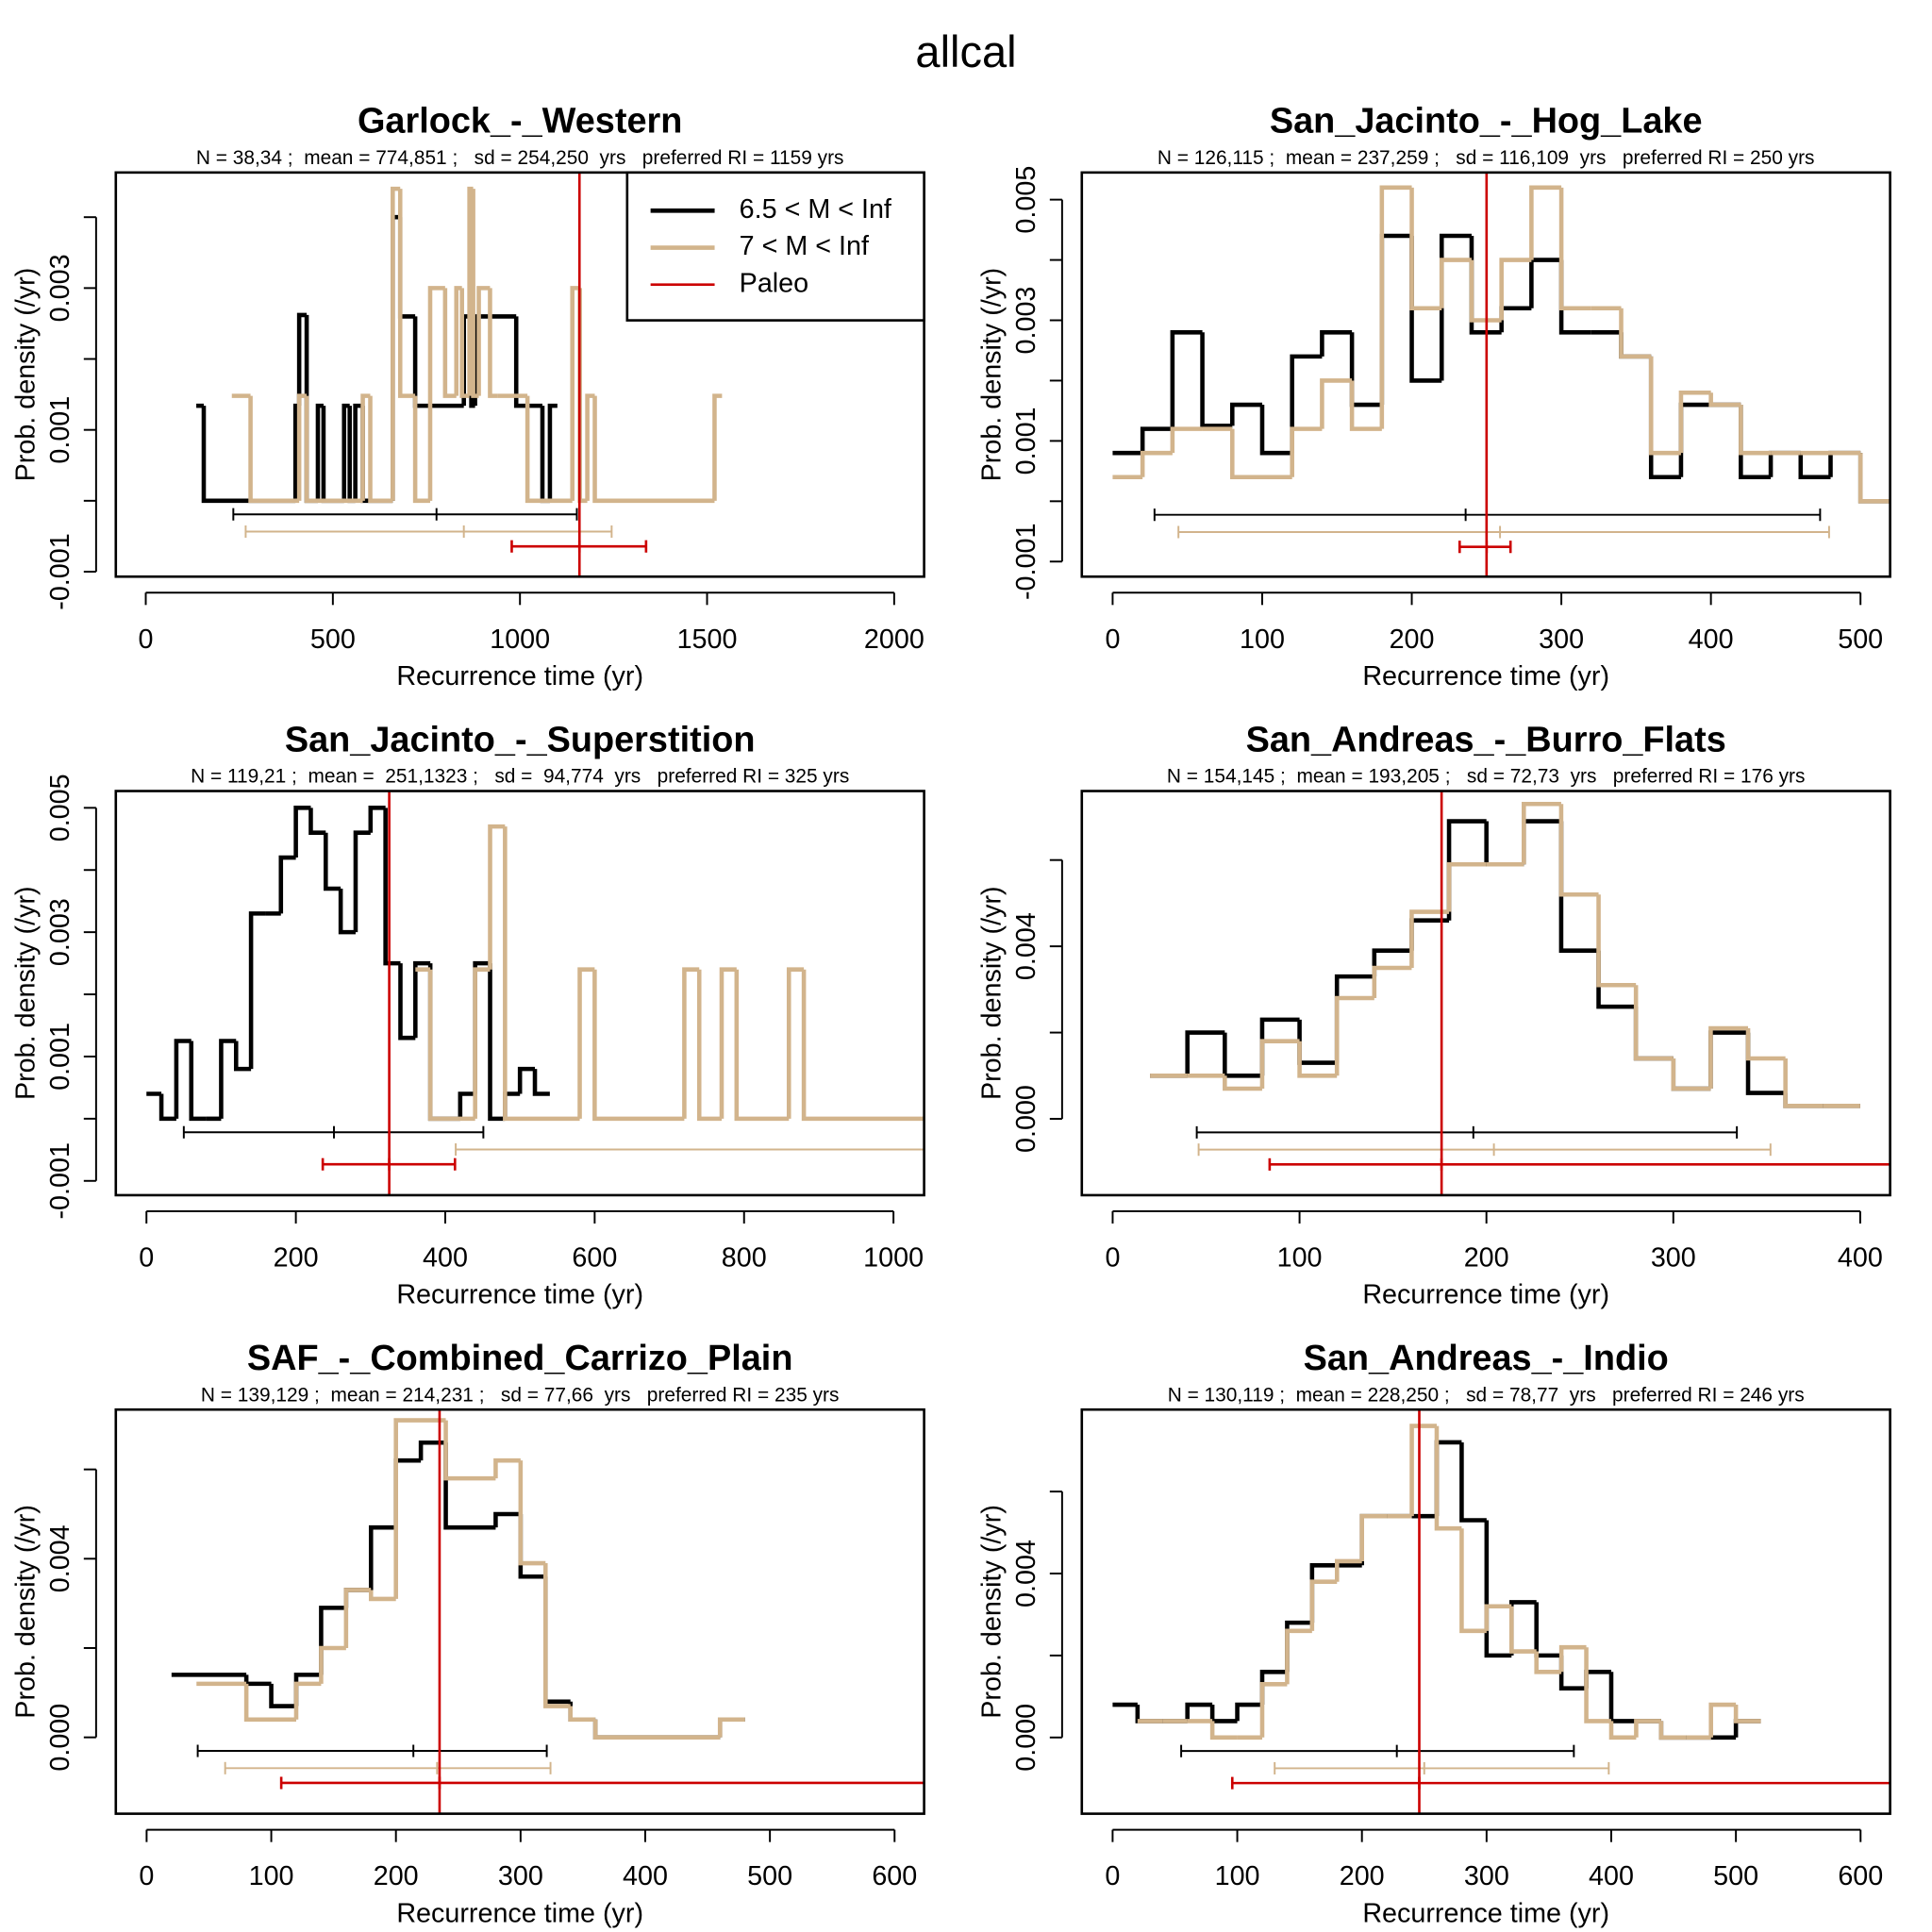 This screenshot has width=1932, height=1932. What do you see at coordinates (1026, 200) in the screenshot?
I see `y-tick-label: 0.005` at bounding box center [1026, 200].